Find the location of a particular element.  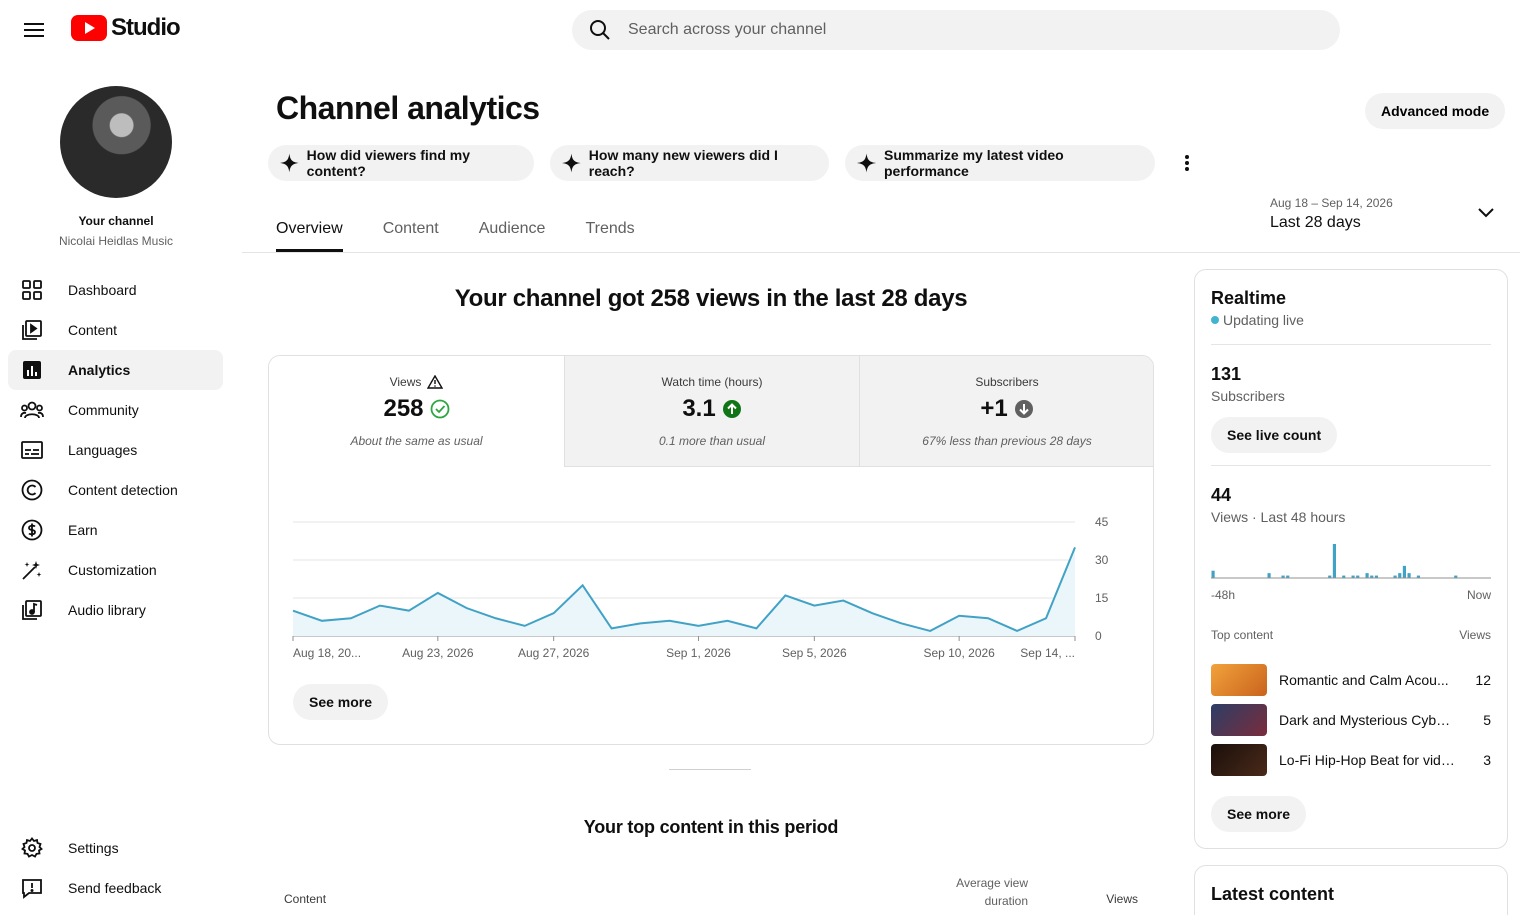

sidebar-item-content-detection: Content detection is located at coordinates (115, 490).